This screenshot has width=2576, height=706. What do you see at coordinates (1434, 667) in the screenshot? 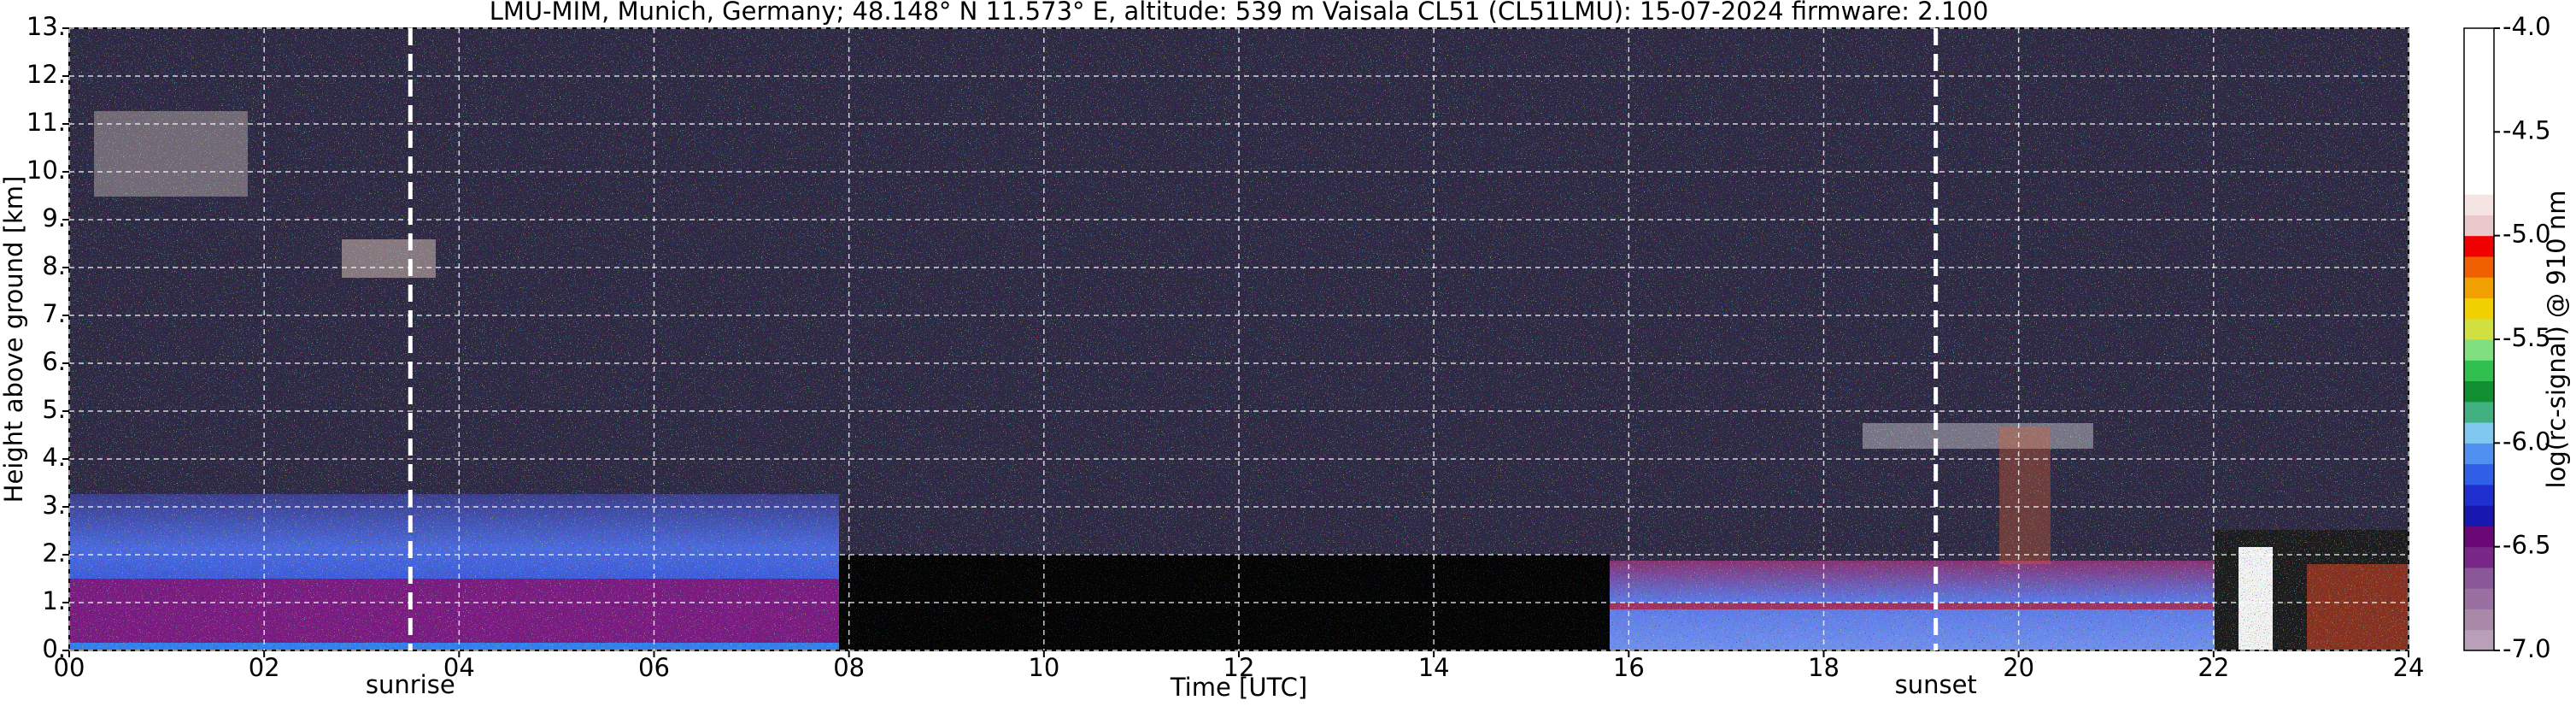
I see `x-tick-label: 14` at bounding box center [1434, 667].